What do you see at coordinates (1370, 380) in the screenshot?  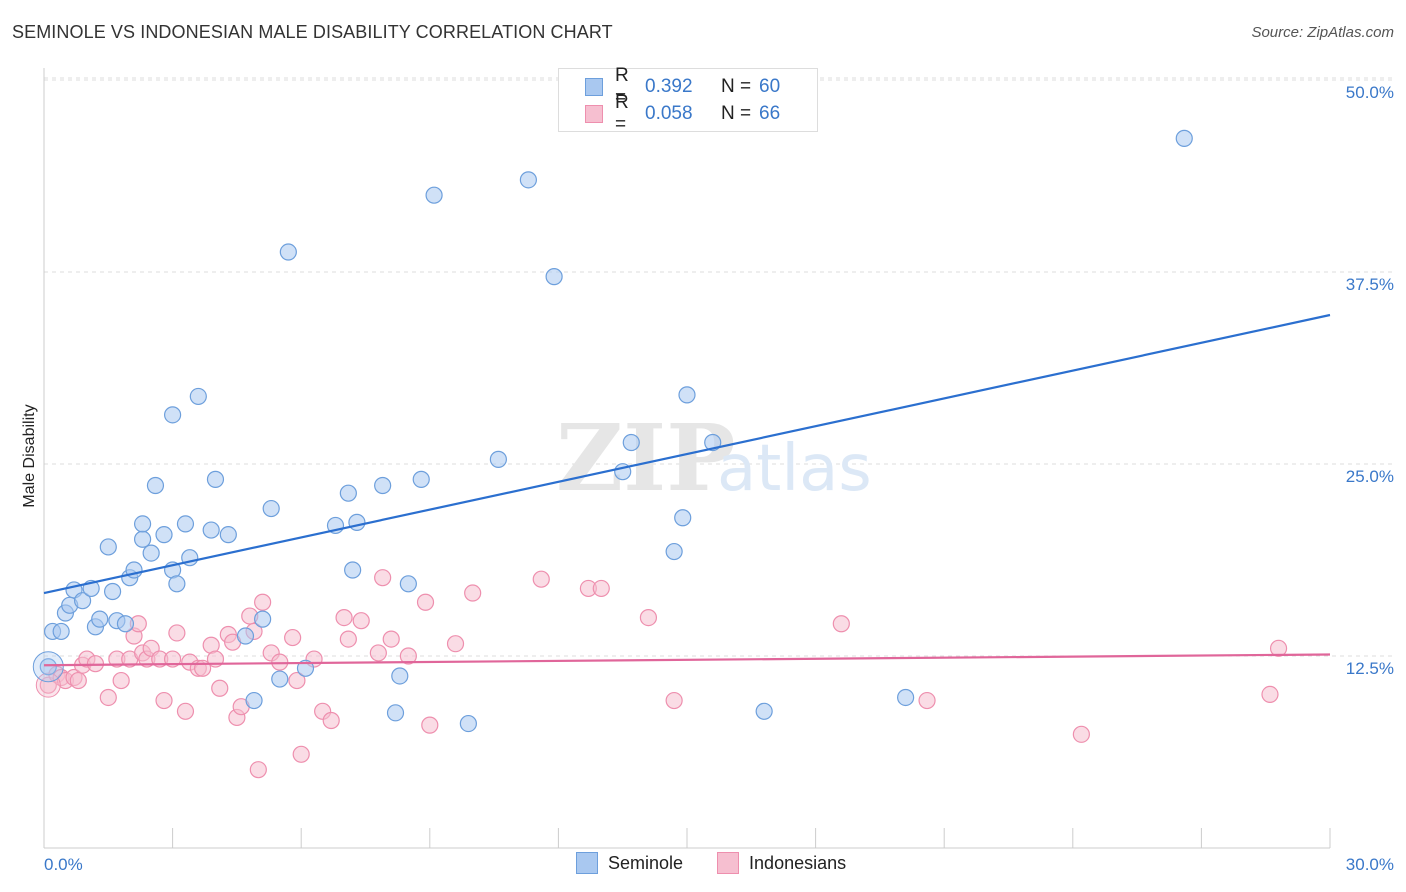 I see `y-tick-labels: 12.5% 25.0% 37.5% 50.0%` at bounding box center [1370, 380].